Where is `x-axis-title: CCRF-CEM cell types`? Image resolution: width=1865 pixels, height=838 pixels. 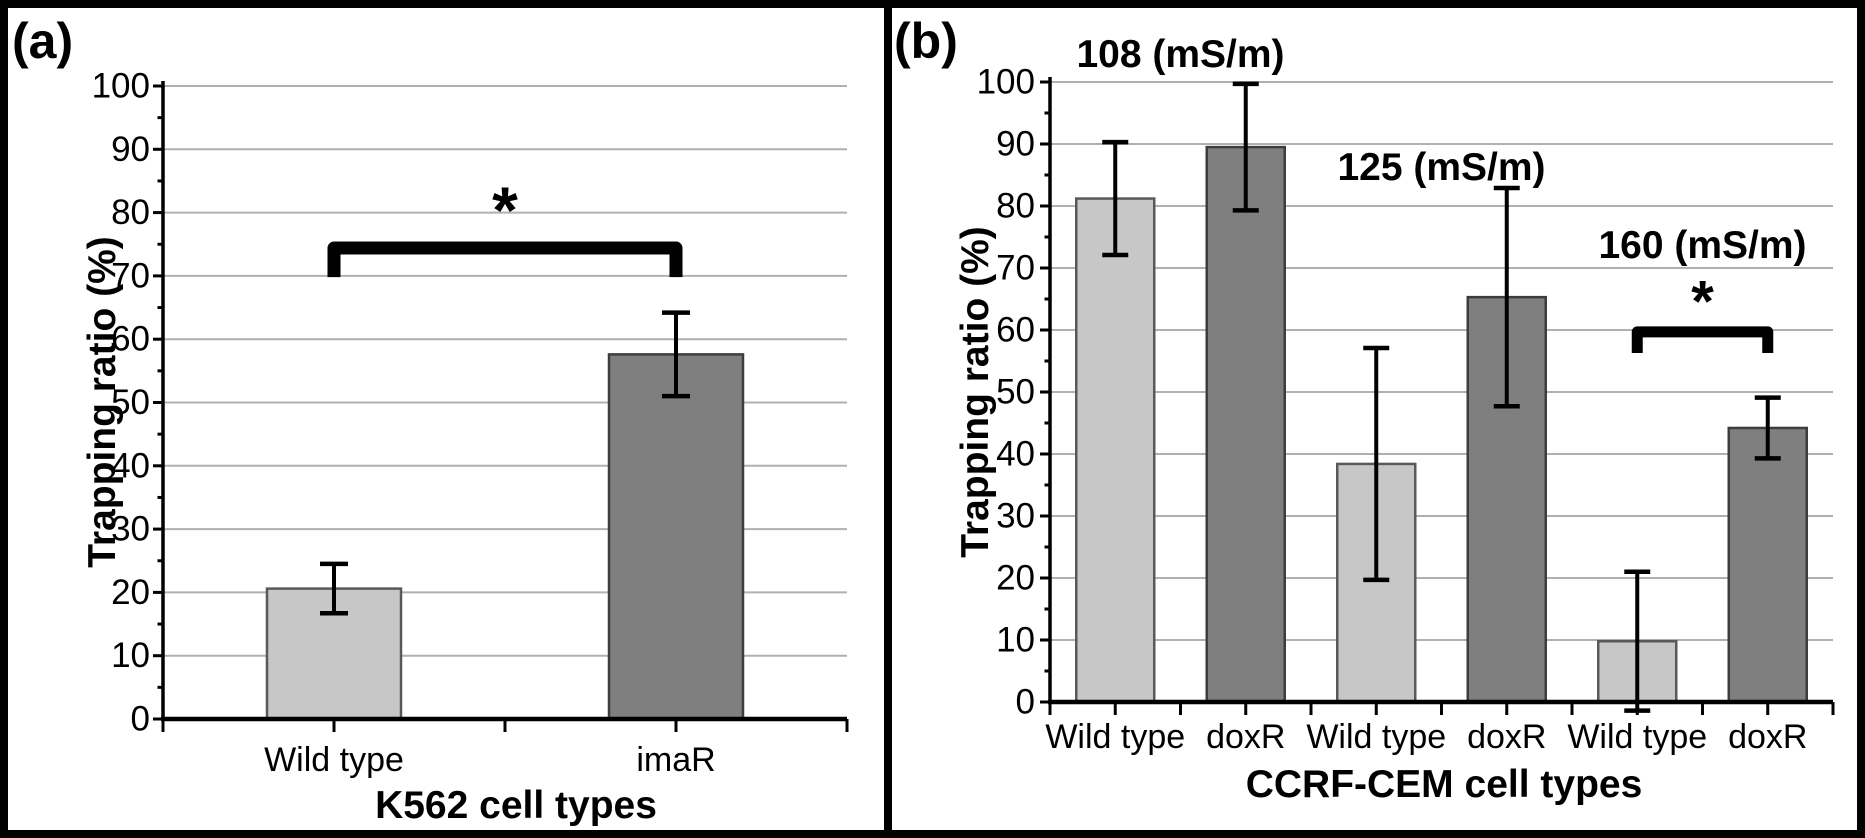 x-axis-title: CCRF-CEM cell types is located at coordinates (1444, 784).